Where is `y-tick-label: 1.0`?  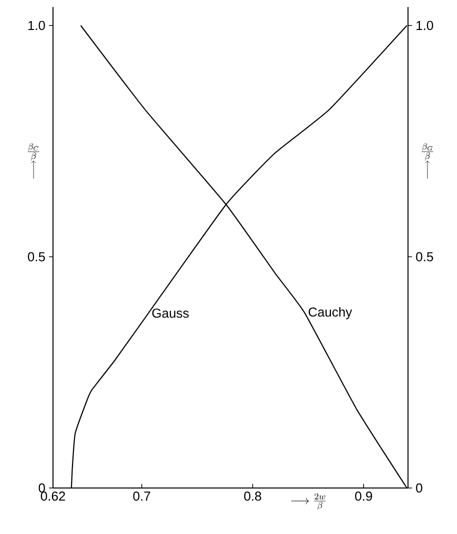
y-tick-label: 1.0 is located at coordinates (36, 25).